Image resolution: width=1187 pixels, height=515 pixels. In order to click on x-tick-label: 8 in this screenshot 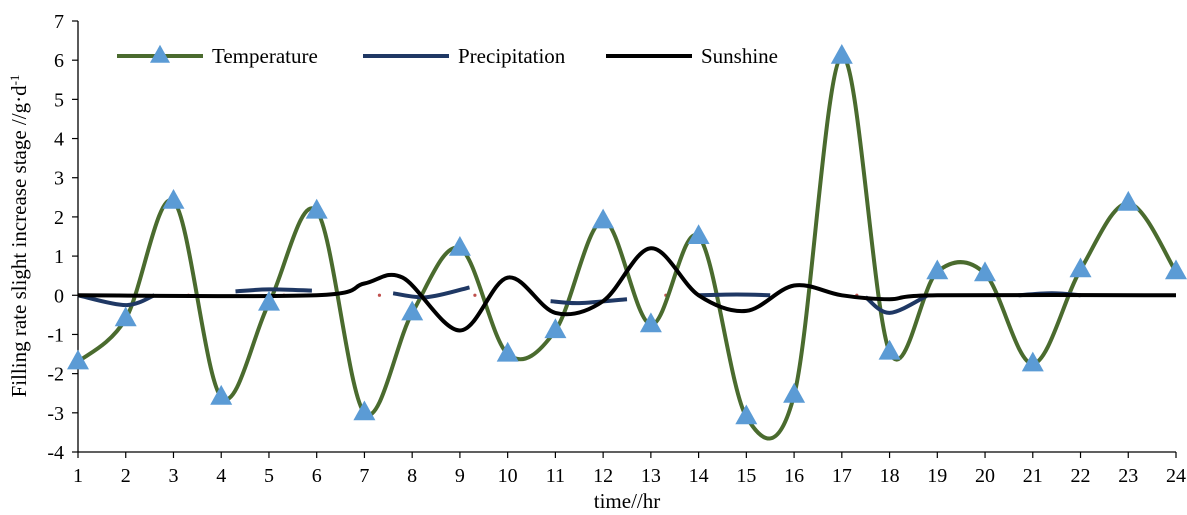, I will do `click(412, 476)`.